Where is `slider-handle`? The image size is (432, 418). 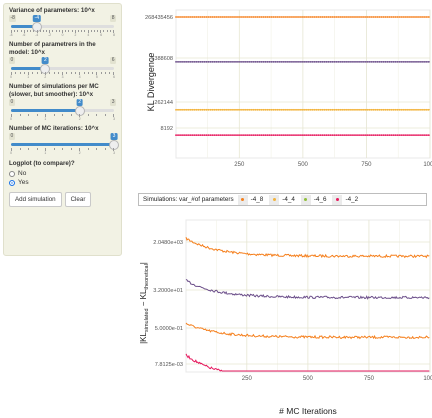
slider-handle is located at coordinates (114, 144).